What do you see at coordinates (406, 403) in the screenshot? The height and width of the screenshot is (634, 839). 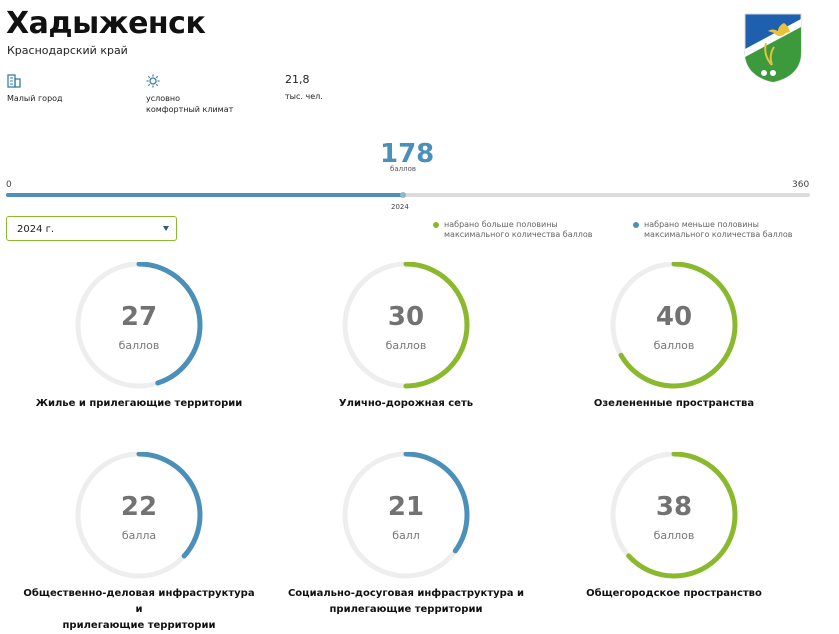 I see `category-label: Улично-дорожная сеть` at bounding box center [406, 403].